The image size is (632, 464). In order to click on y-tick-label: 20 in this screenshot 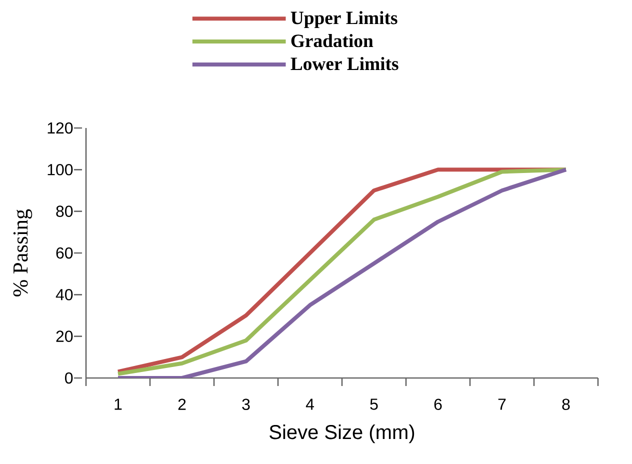, I will do `click(64, 336)`.